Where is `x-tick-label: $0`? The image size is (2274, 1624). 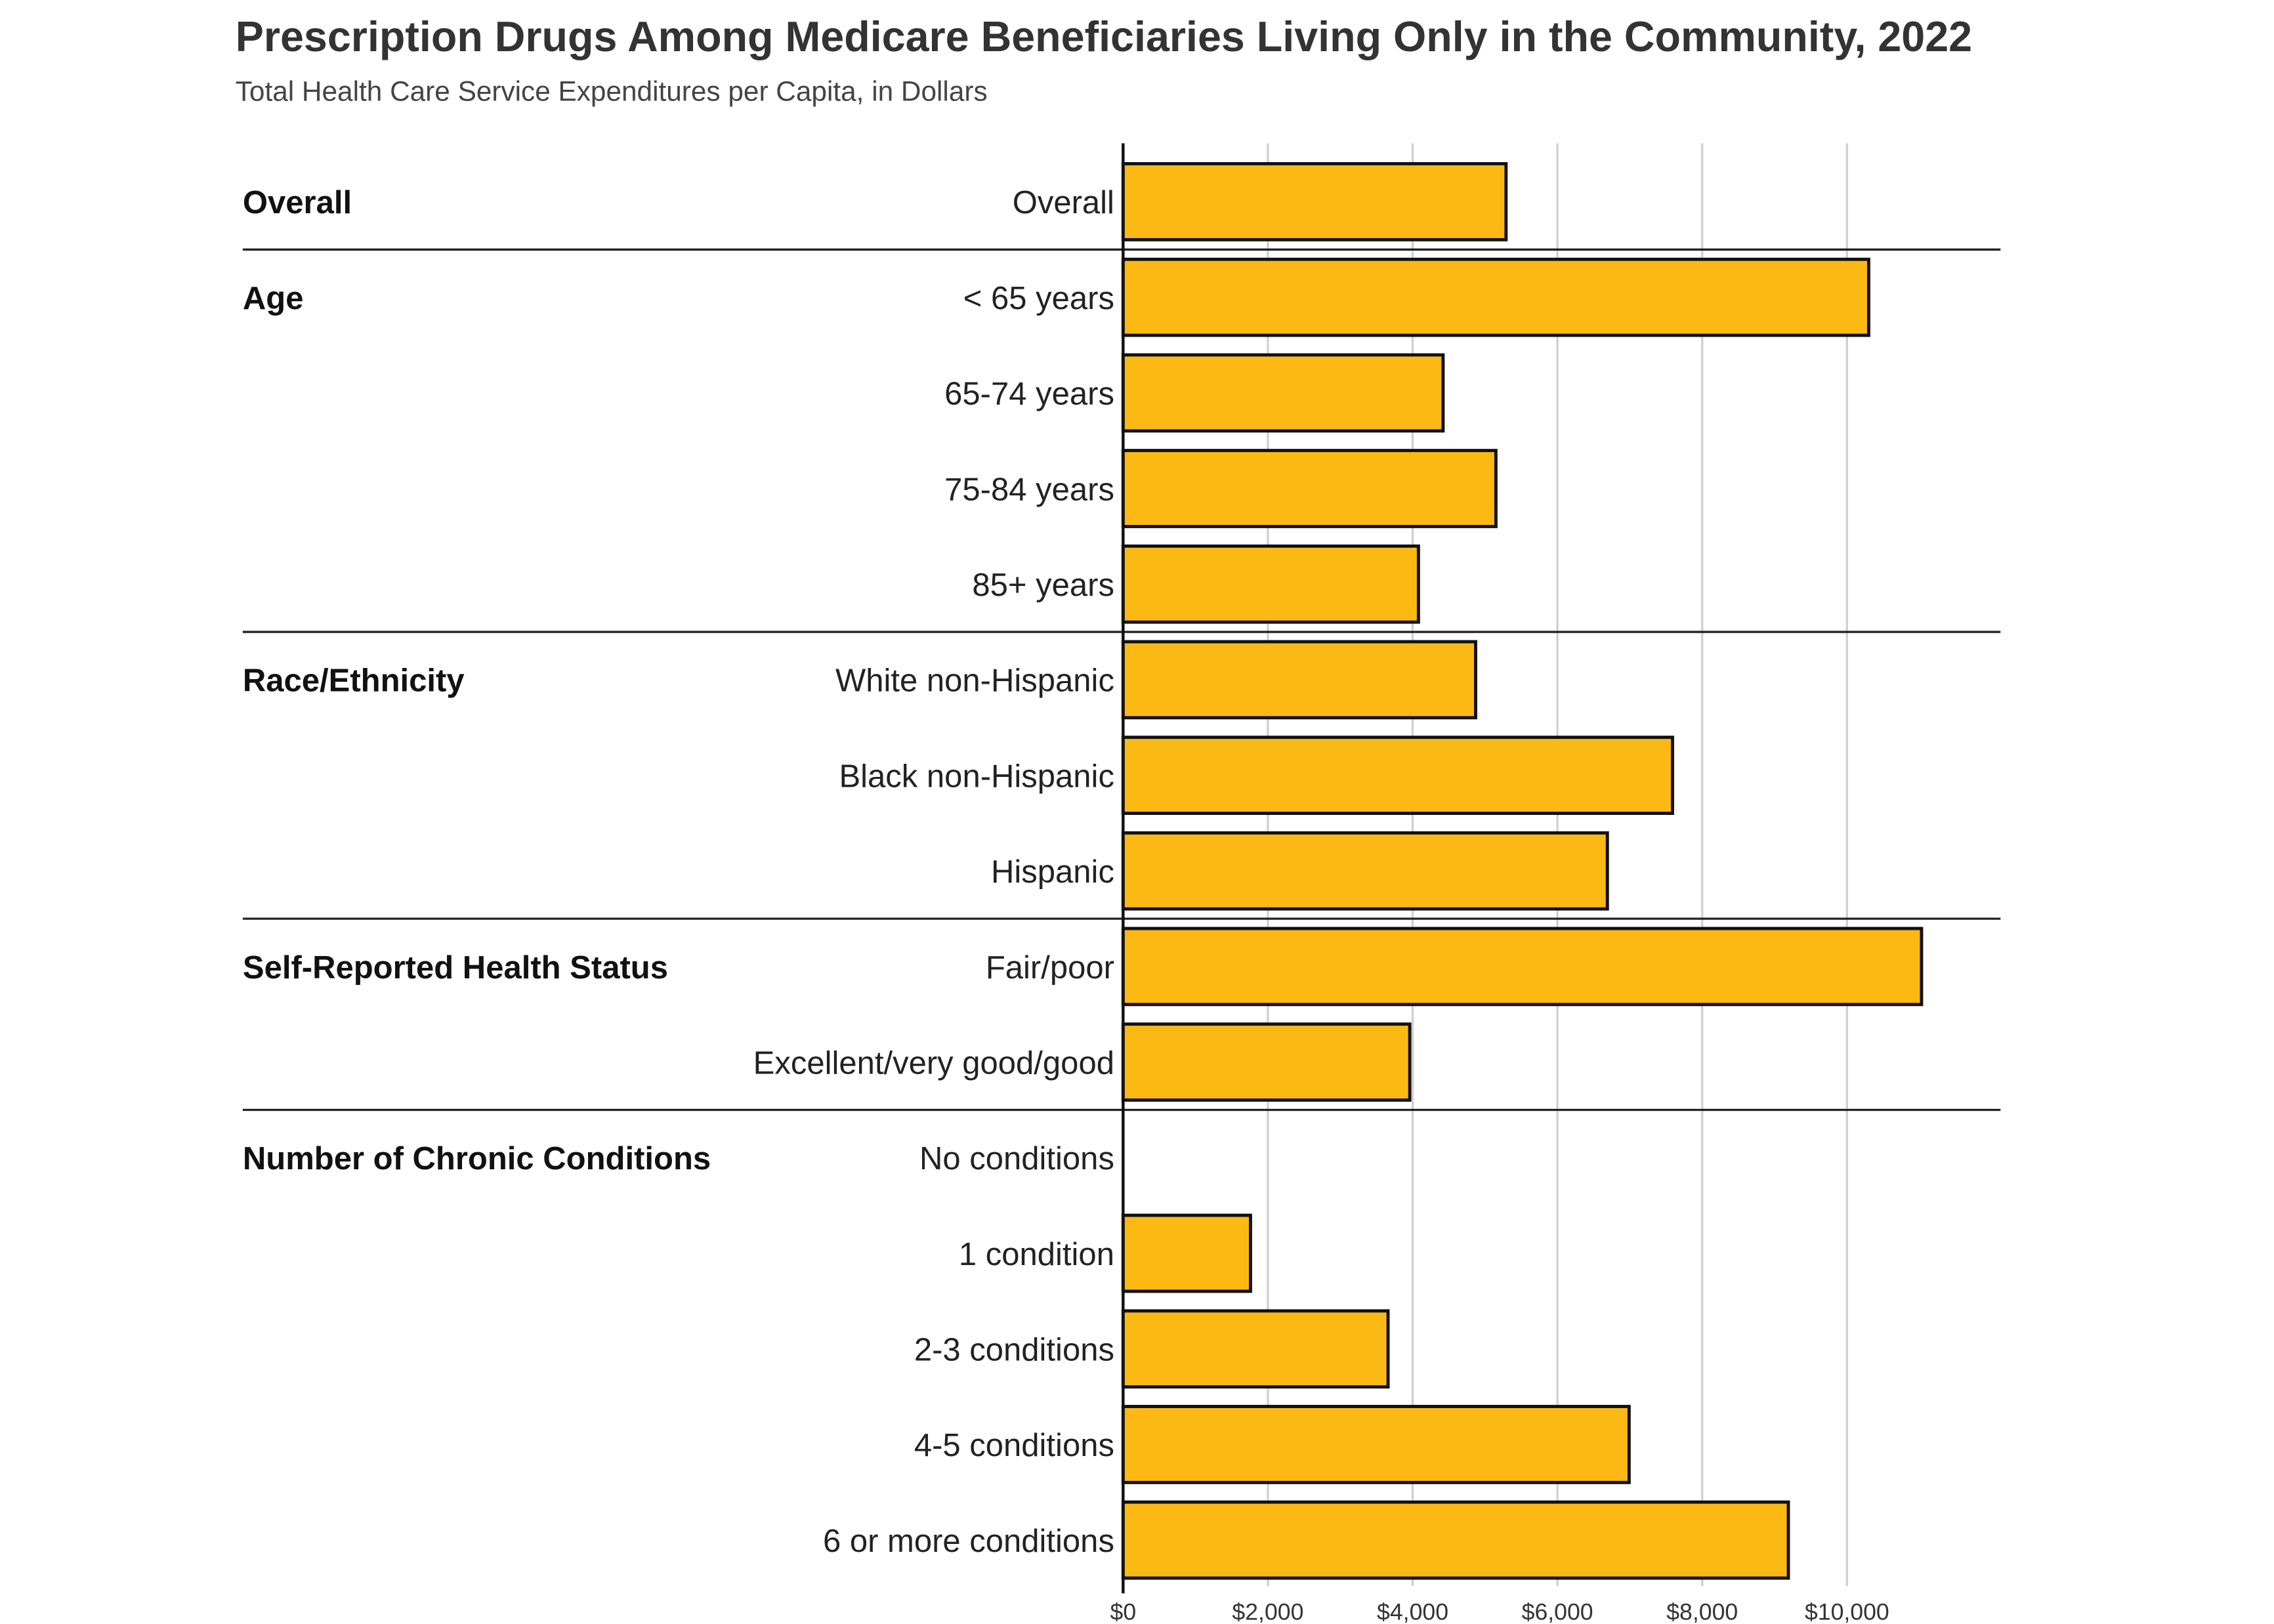 x-tick-label: $0 is located at coordinates (1123, 1611).